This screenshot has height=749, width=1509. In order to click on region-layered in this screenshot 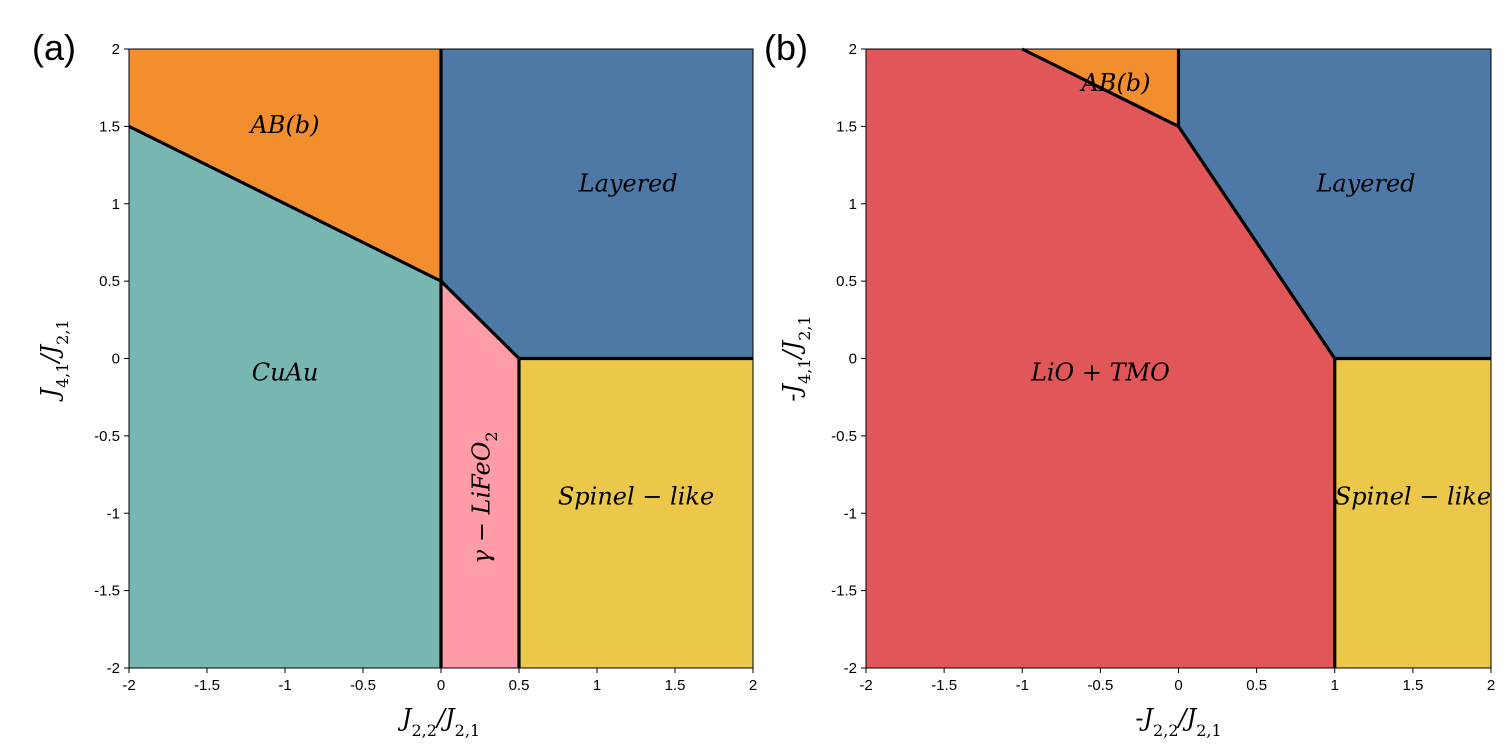, I will do `click(597, 203)`.